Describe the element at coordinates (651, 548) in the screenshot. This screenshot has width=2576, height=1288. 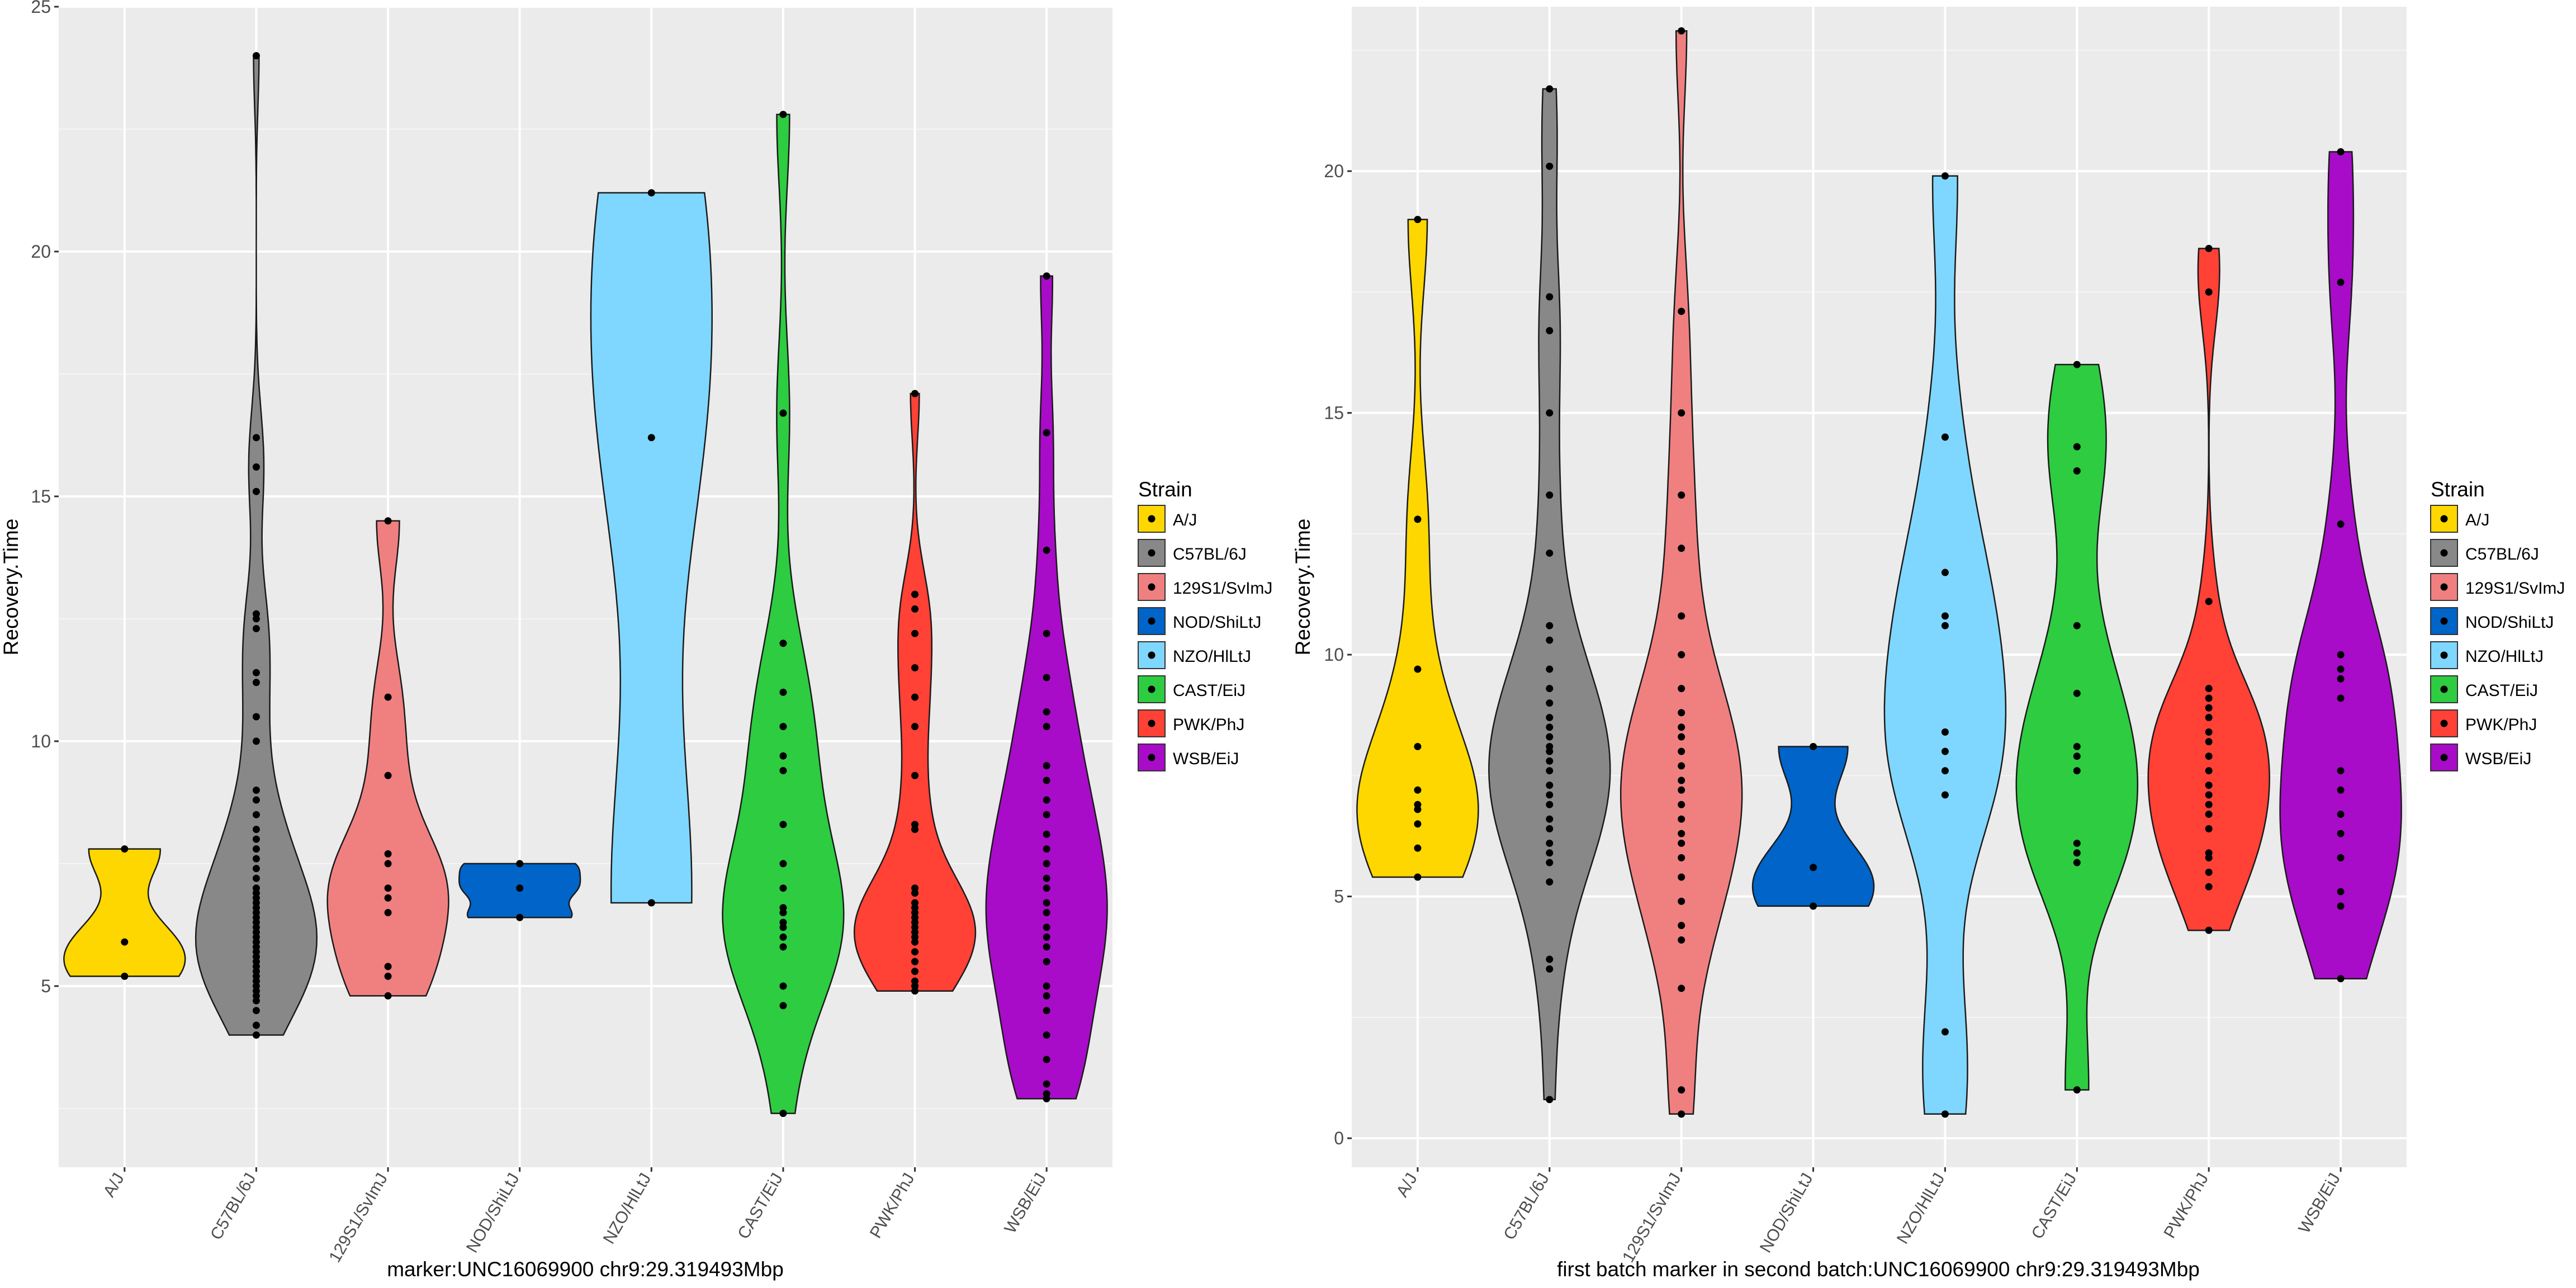
I see `violin-nzo-hlltj` at that location.